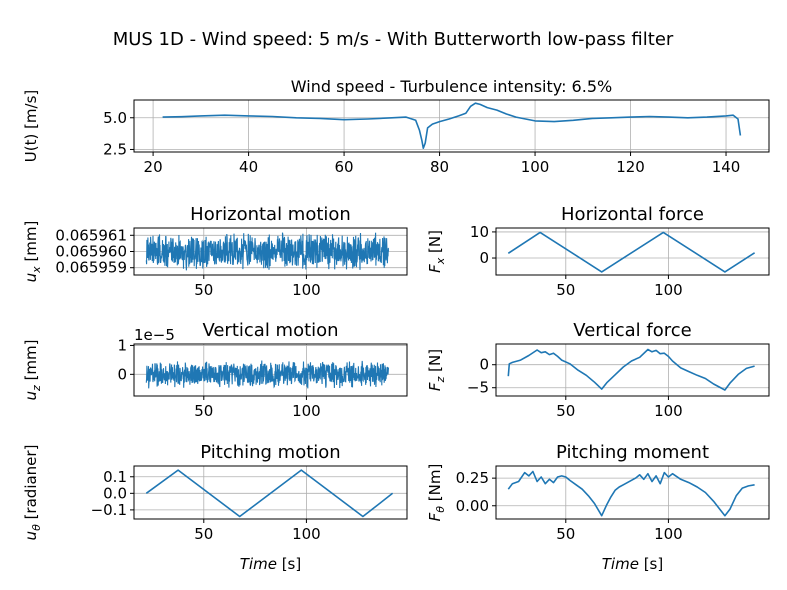 This screenshot has height=590, width=787. I want to click on vforce-data, so click(631, 369).